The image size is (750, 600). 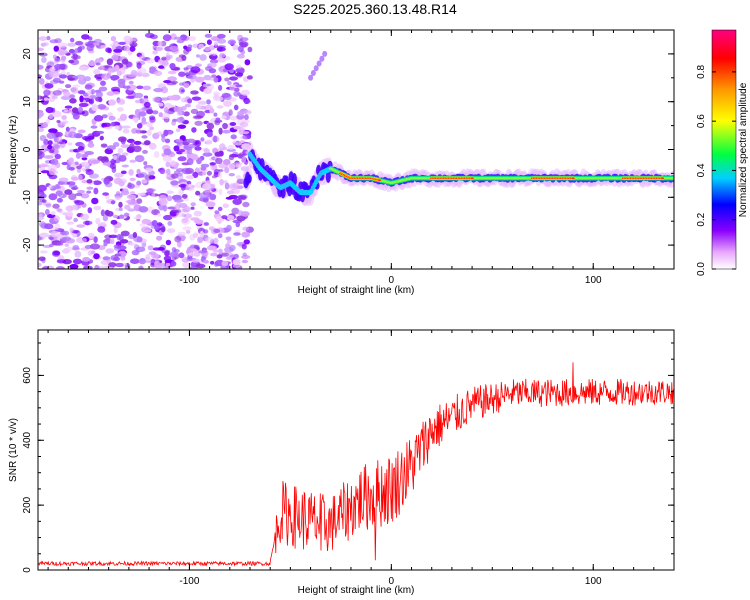 What do you see at coordinates (27, 102) in the screenshot?
I see `spectrogram-ytick-label: 10` at bounding box center [27, 102].